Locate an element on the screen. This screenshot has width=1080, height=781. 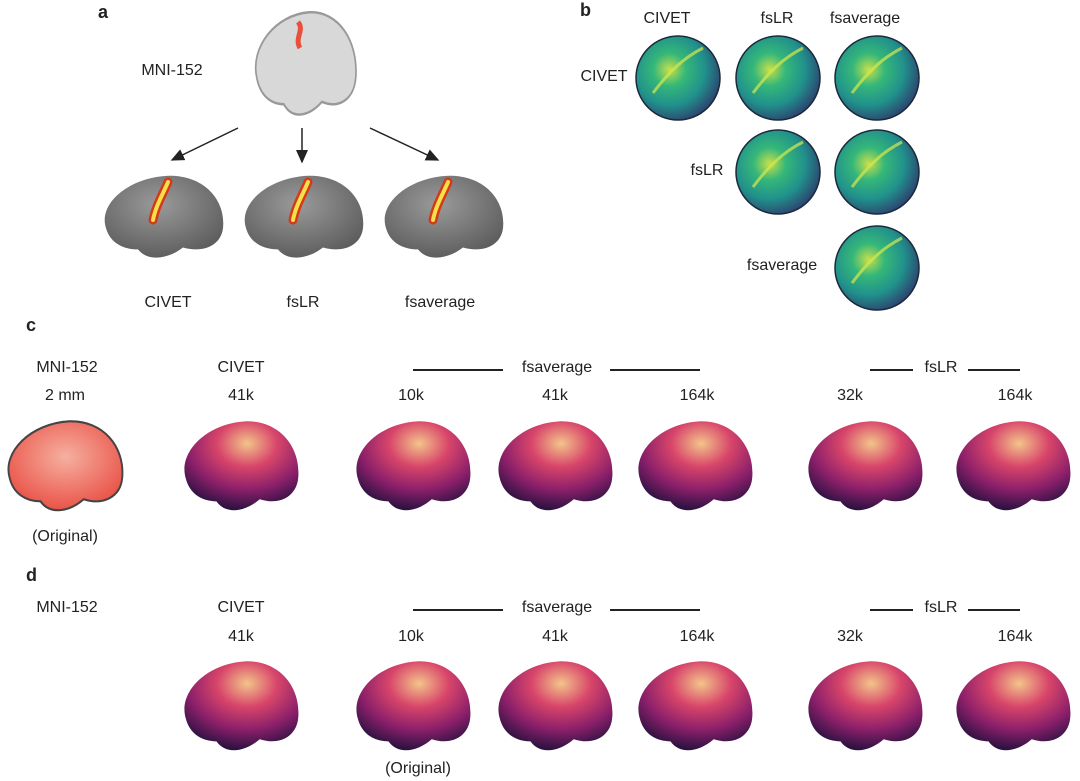
panel-d-label: d is located at coordinates (31, 575).